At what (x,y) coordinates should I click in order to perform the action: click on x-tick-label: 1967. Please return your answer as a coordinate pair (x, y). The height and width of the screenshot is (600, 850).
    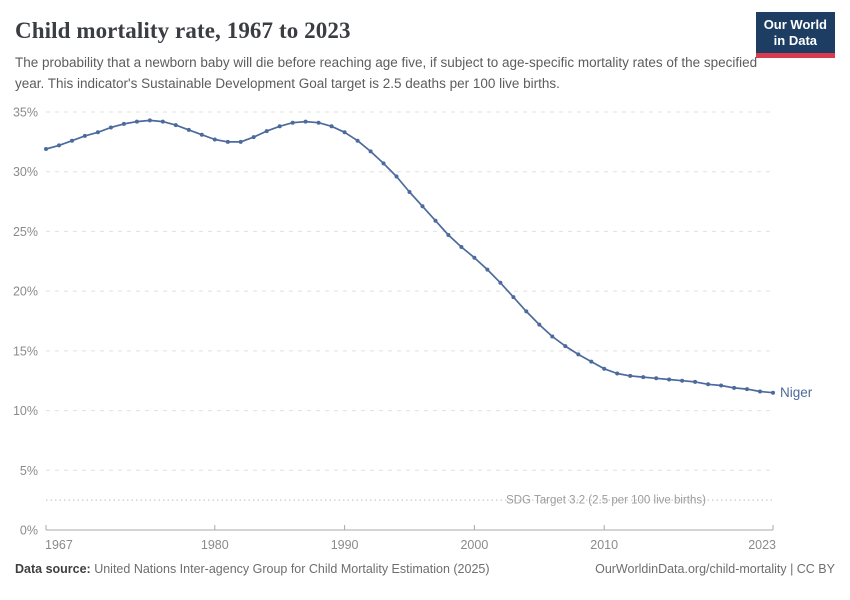
    Looking at the image, I should click on (59, 545).